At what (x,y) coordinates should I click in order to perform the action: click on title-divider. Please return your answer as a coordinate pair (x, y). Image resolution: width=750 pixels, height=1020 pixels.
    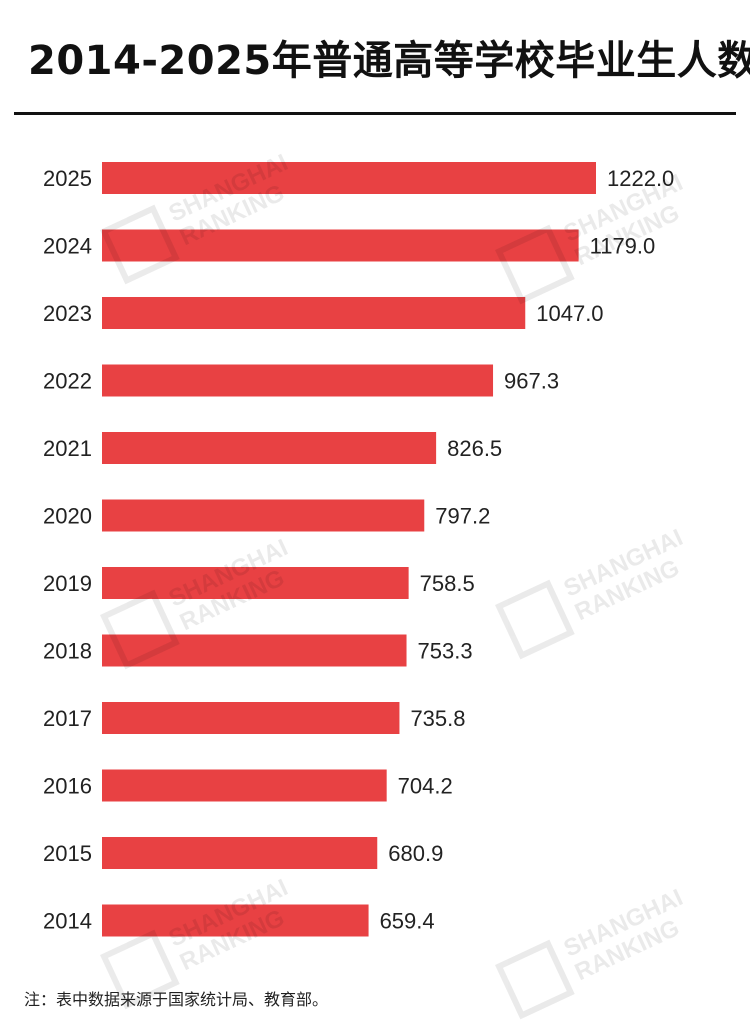
    Looking at the image, I should click on (375, 113).